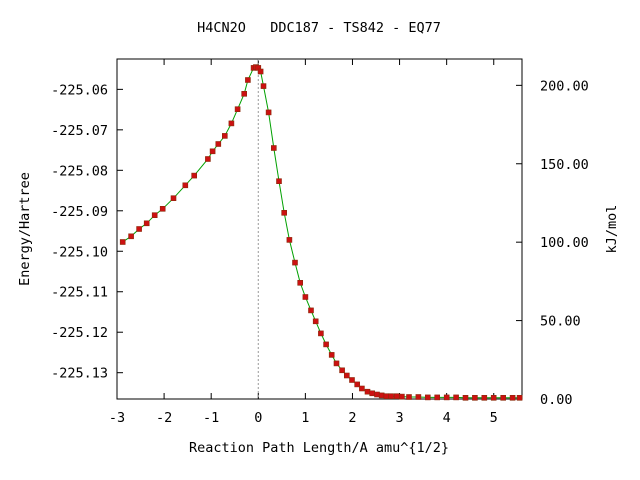 Image resolution: width=640 pixels, height=480 pixels. What do you see at coordinates (117, 418) in the screenshot?
I see `x-tick-label: -3` at bounding box center [117, 418].